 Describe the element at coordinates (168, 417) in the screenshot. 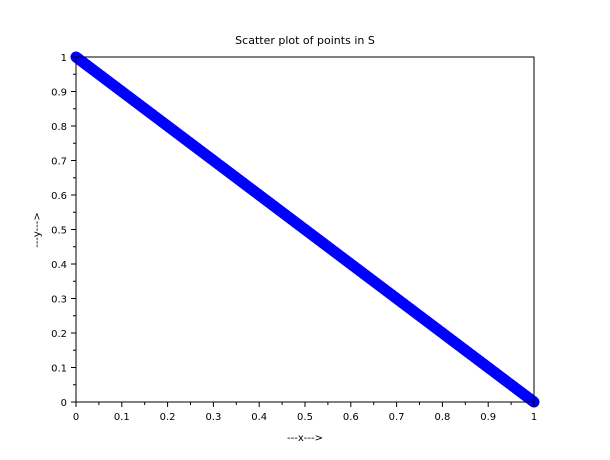

I see `x-tick-label: 0.2` at that location.